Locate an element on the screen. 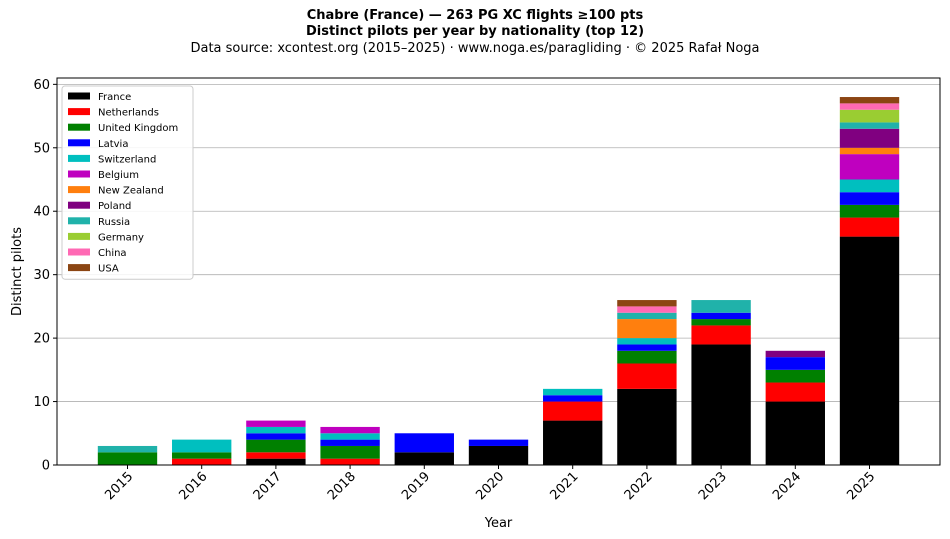  x-tick-label: 2017 is located at coordinates (268, 486).